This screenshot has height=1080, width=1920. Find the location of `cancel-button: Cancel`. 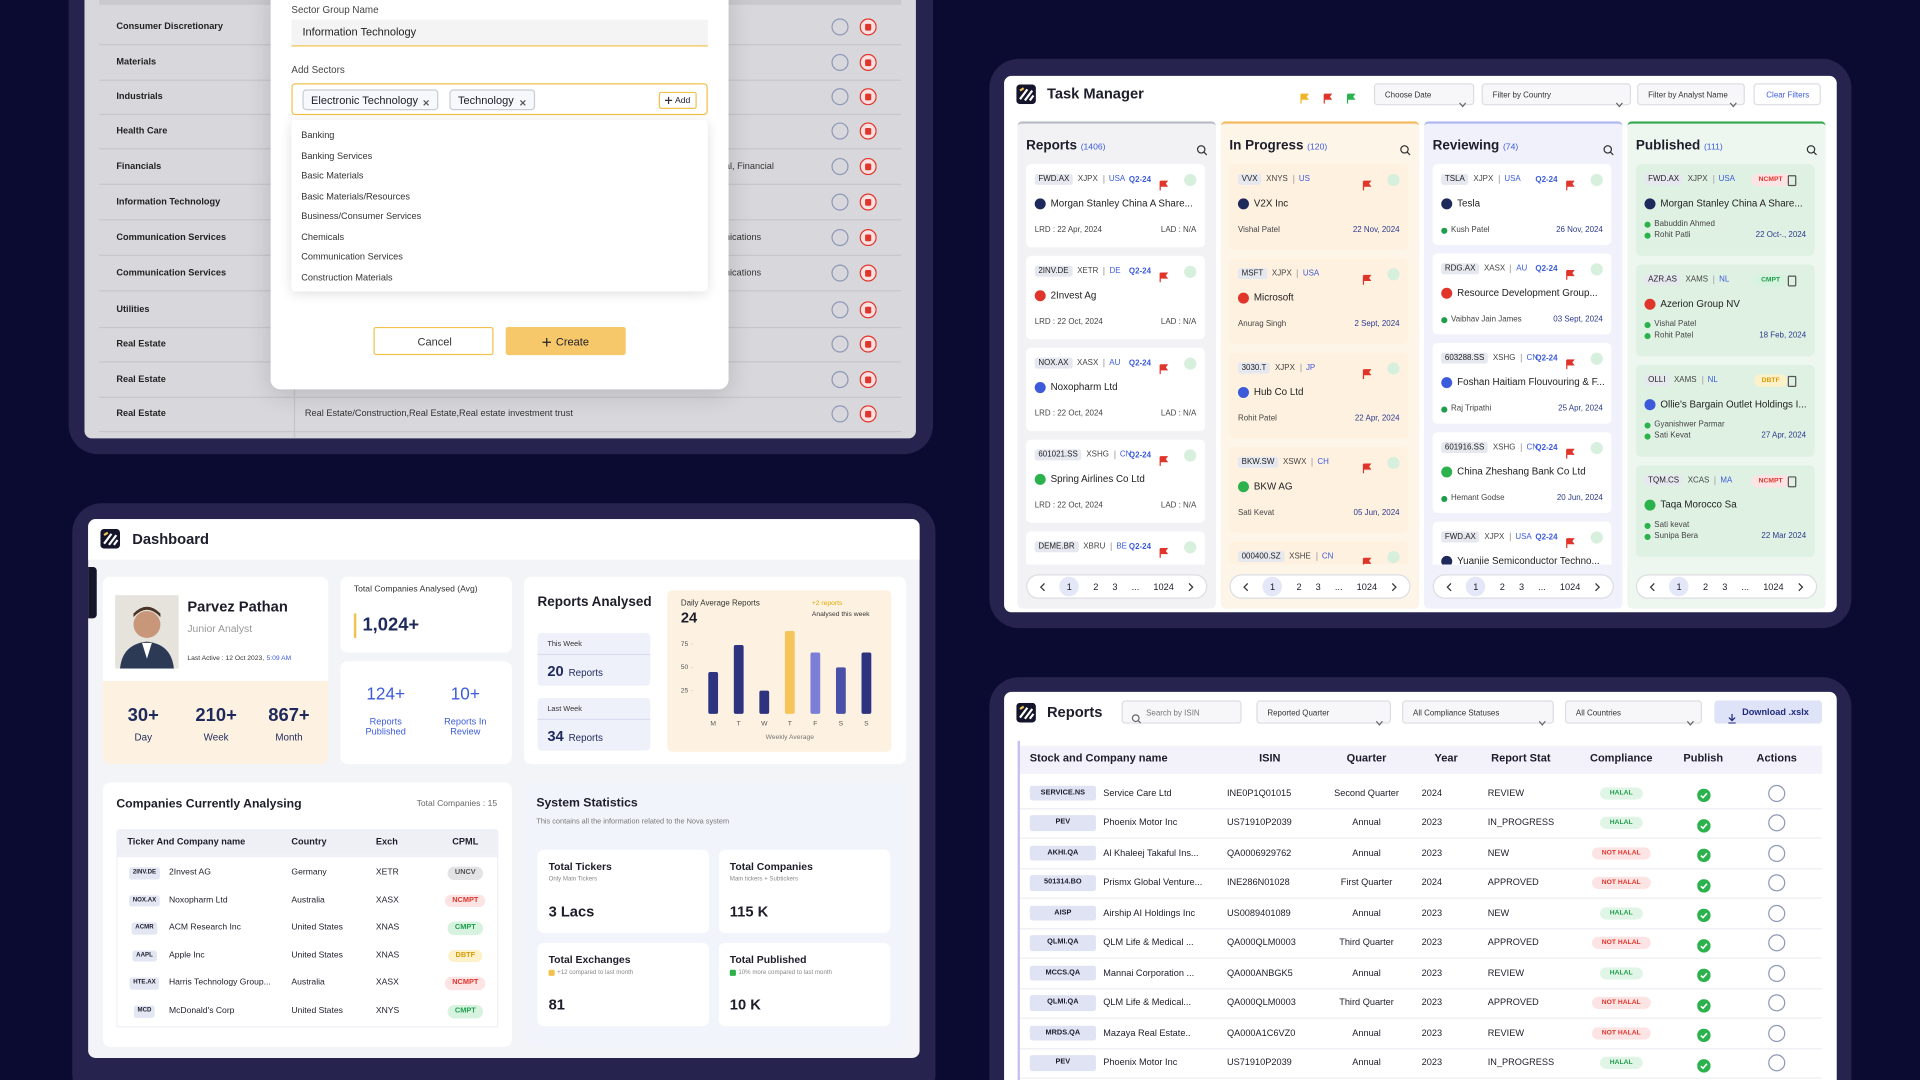

cancel-button: Cancel is located at coordinates (433, 341).